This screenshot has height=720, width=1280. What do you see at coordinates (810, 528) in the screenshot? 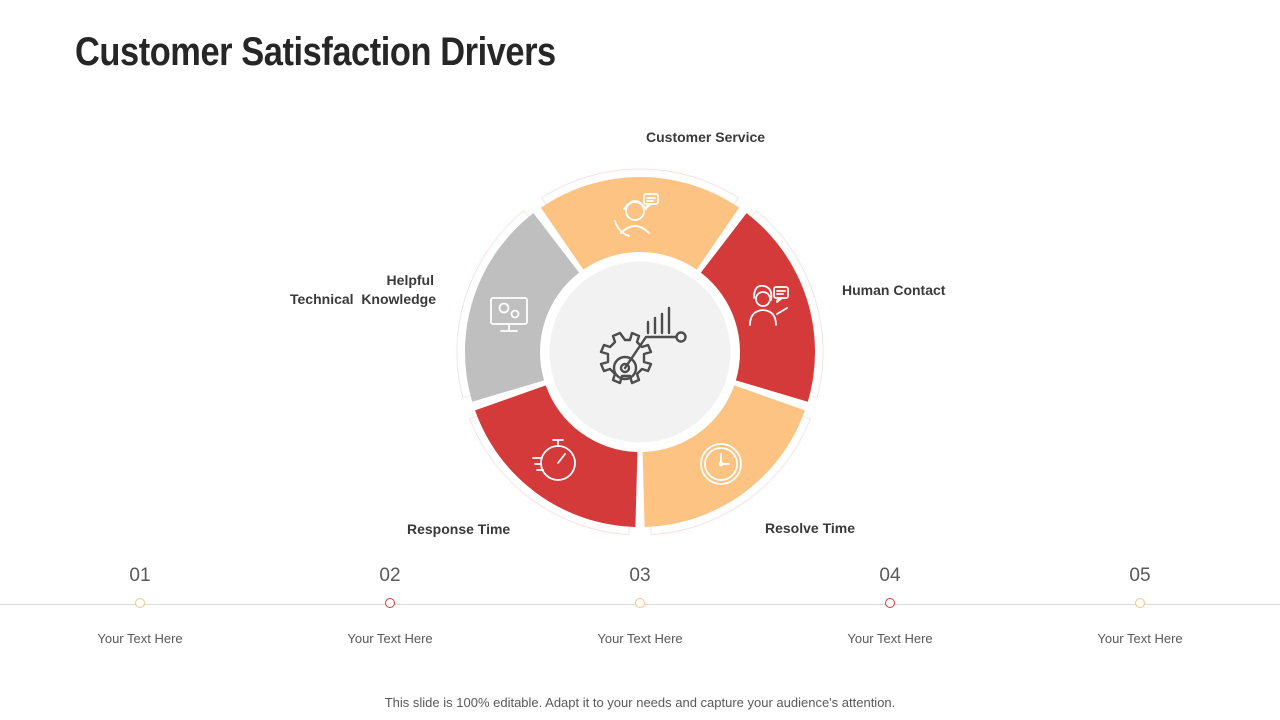
I see `segment-label-resolve-time: Resolve Time` at bounding box center [810, 528].